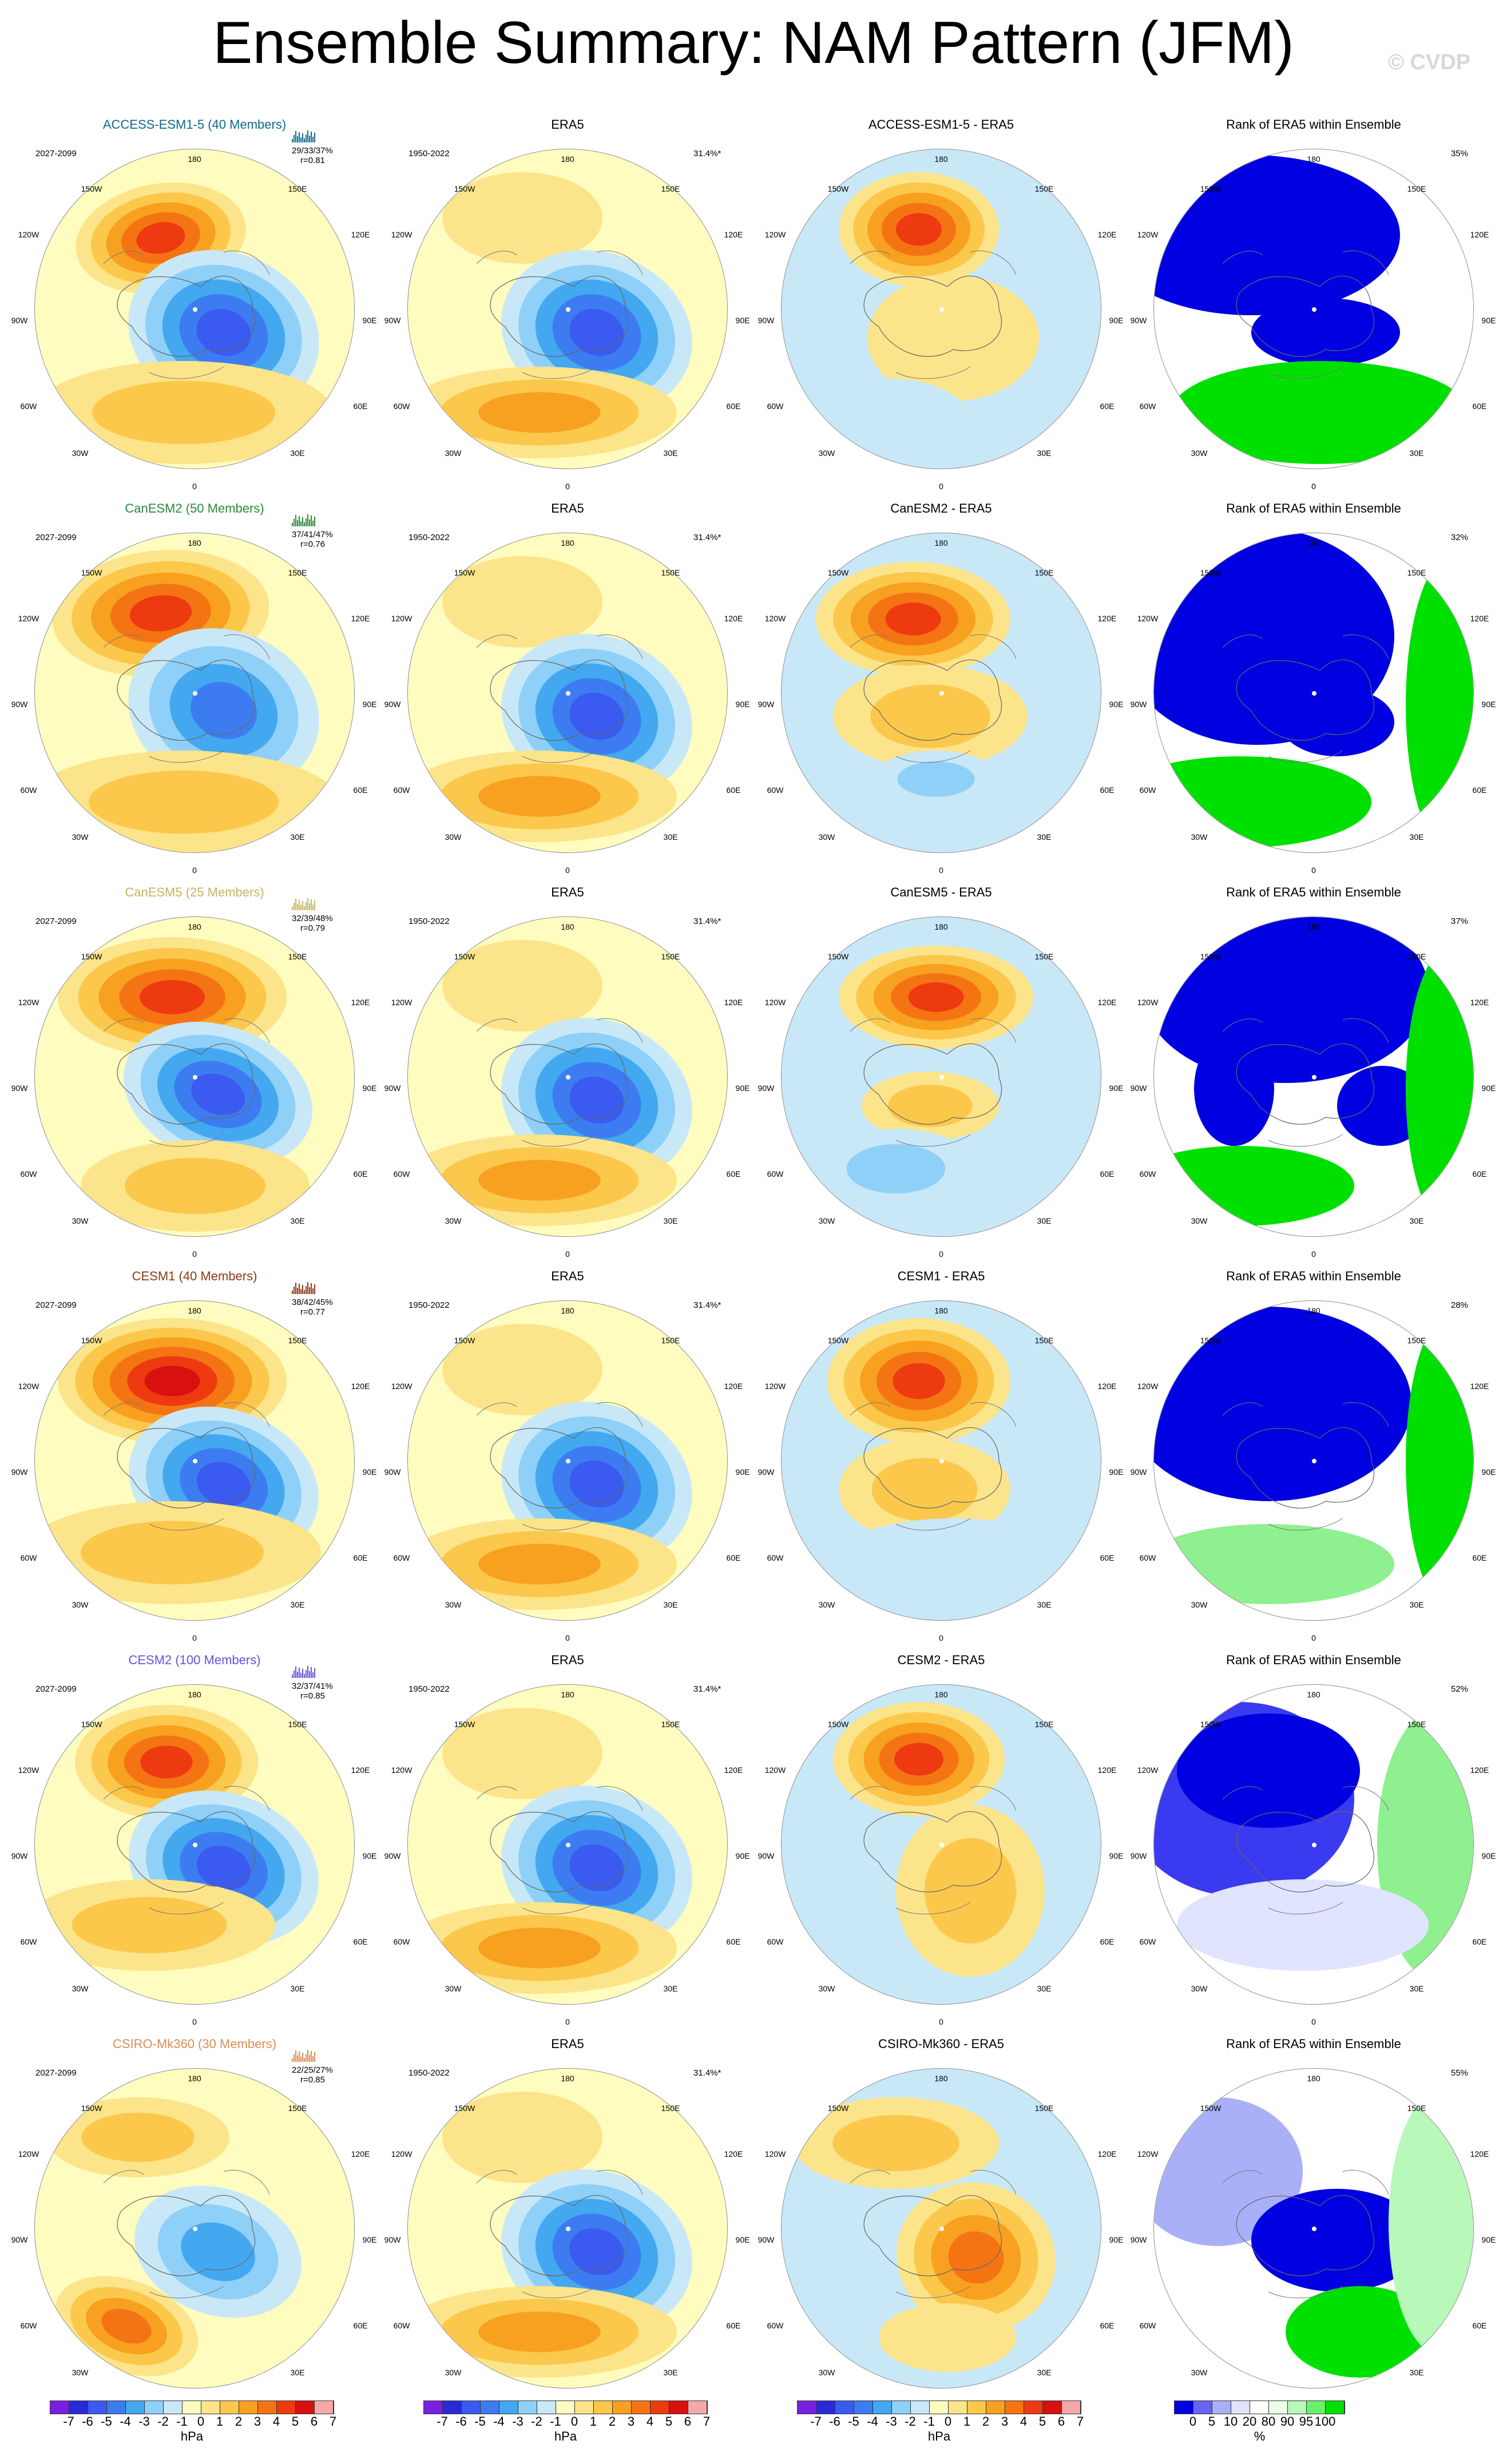 The image size is (1507, 2464). Describe the element at coordinates (1306, 2421) in the screenshot. I see `colorbar-tick-label: 95` at that location.